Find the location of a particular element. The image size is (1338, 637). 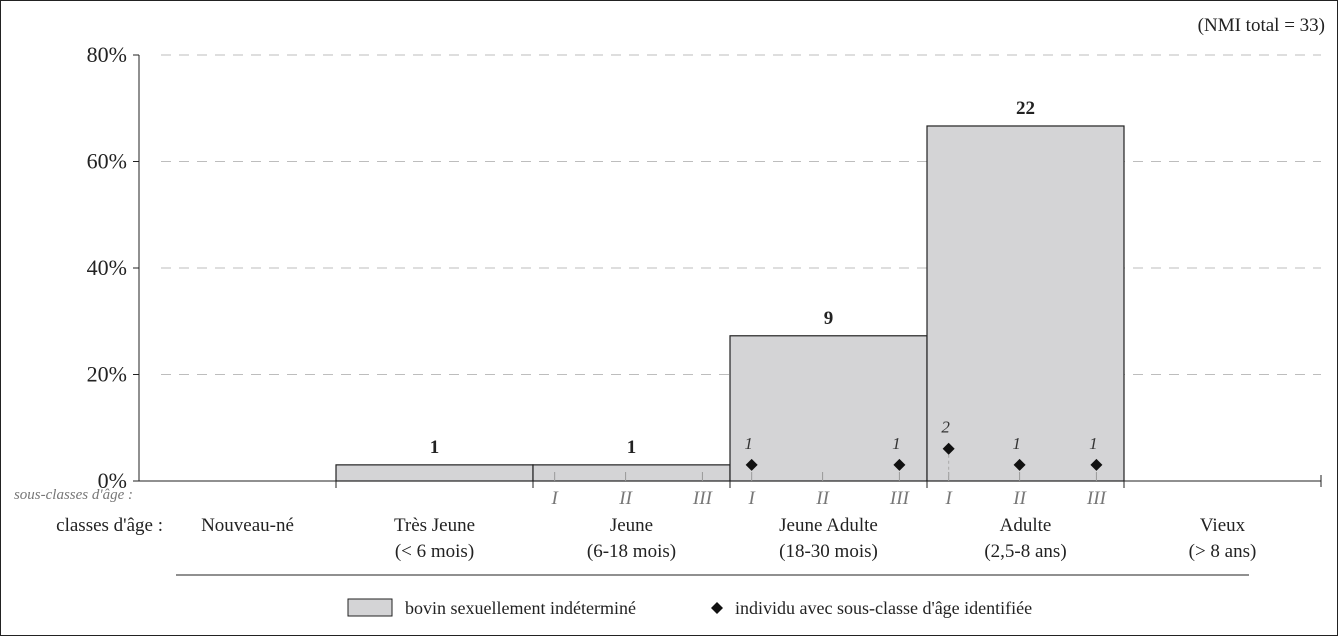

class-row-label: classes d'âge : is located at coordinates (109, 525).